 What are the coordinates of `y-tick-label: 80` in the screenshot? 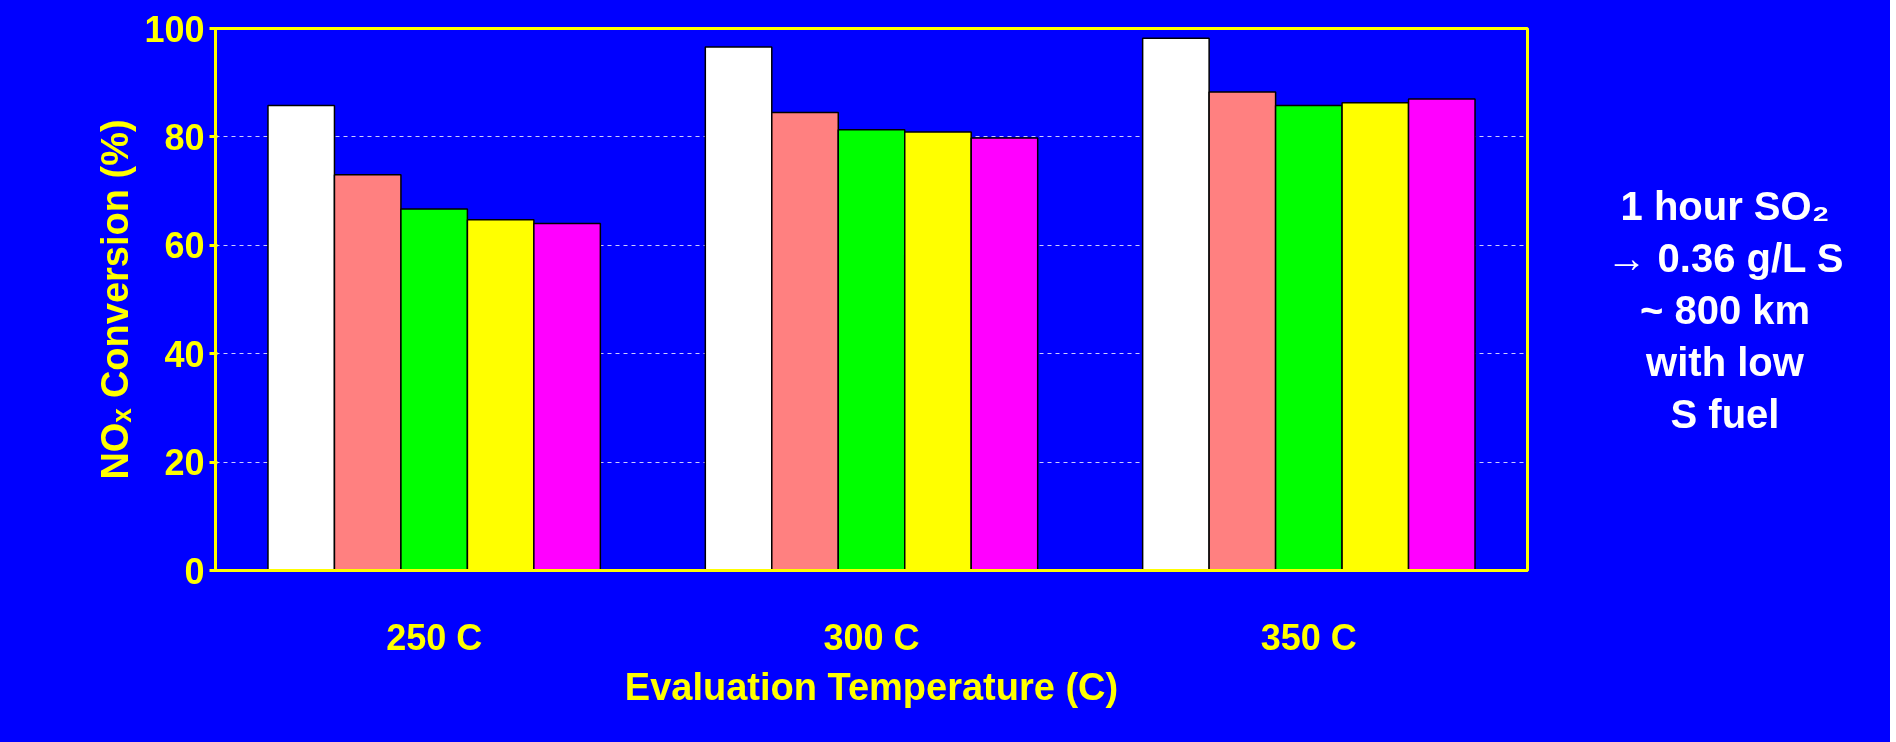 It's located at (184, 137).